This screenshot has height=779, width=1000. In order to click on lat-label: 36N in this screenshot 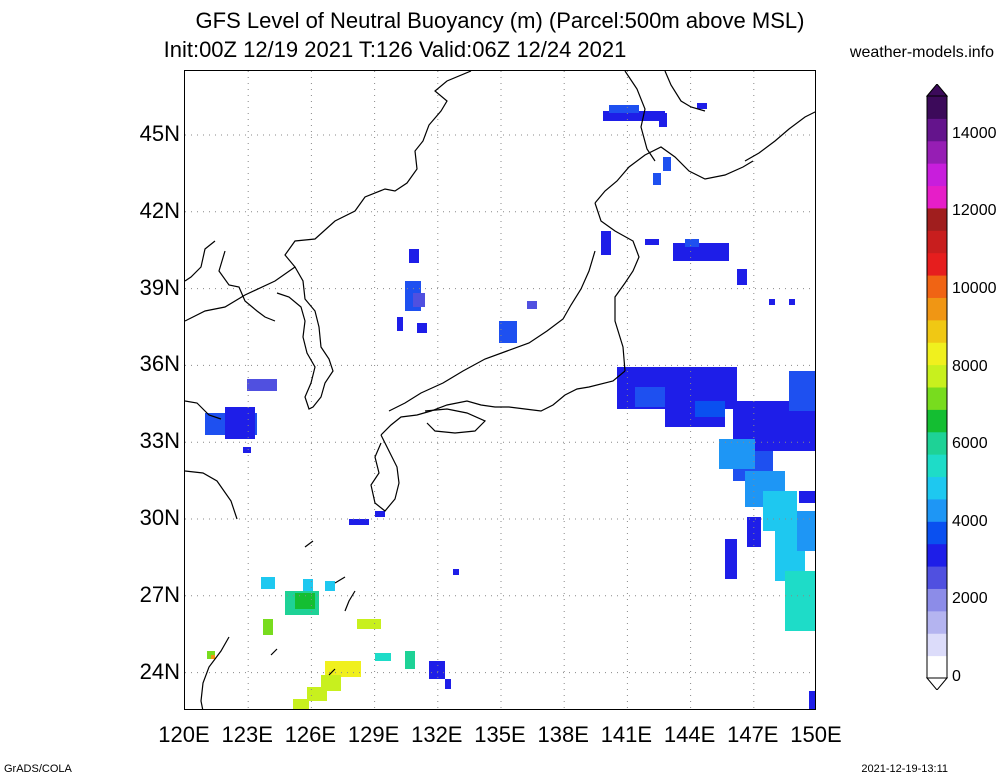, I will do `click(159, 364)`.